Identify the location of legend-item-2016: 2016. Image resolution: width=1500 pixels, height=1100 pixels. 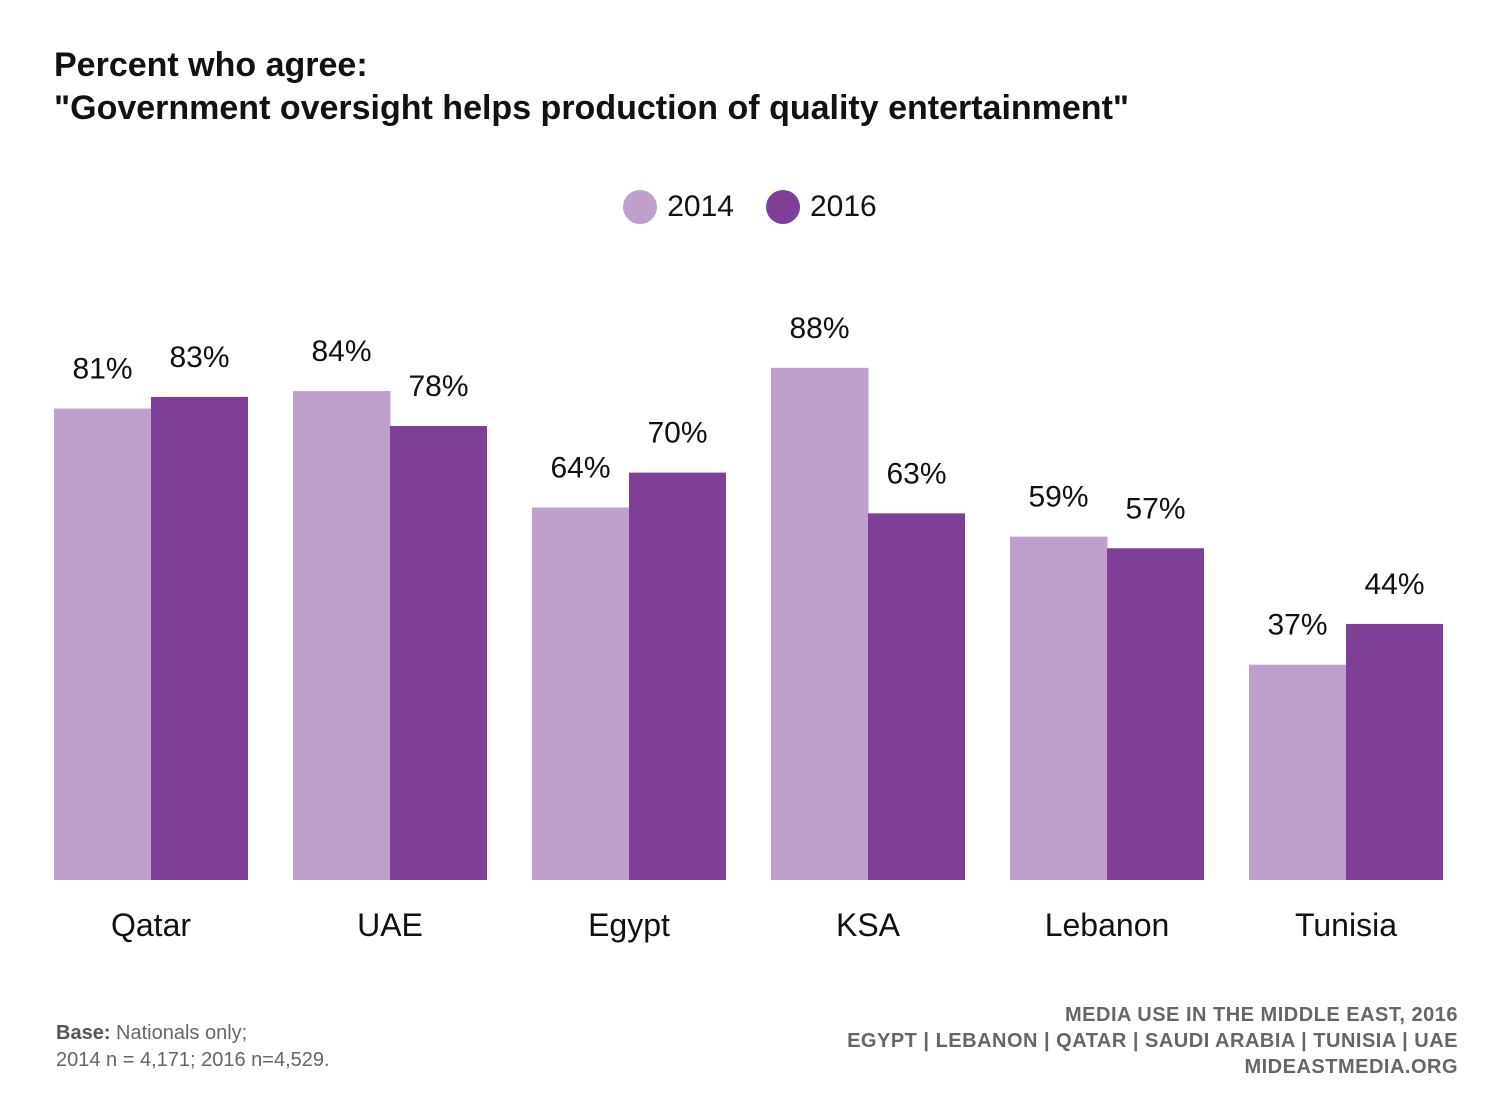
(821, 207).